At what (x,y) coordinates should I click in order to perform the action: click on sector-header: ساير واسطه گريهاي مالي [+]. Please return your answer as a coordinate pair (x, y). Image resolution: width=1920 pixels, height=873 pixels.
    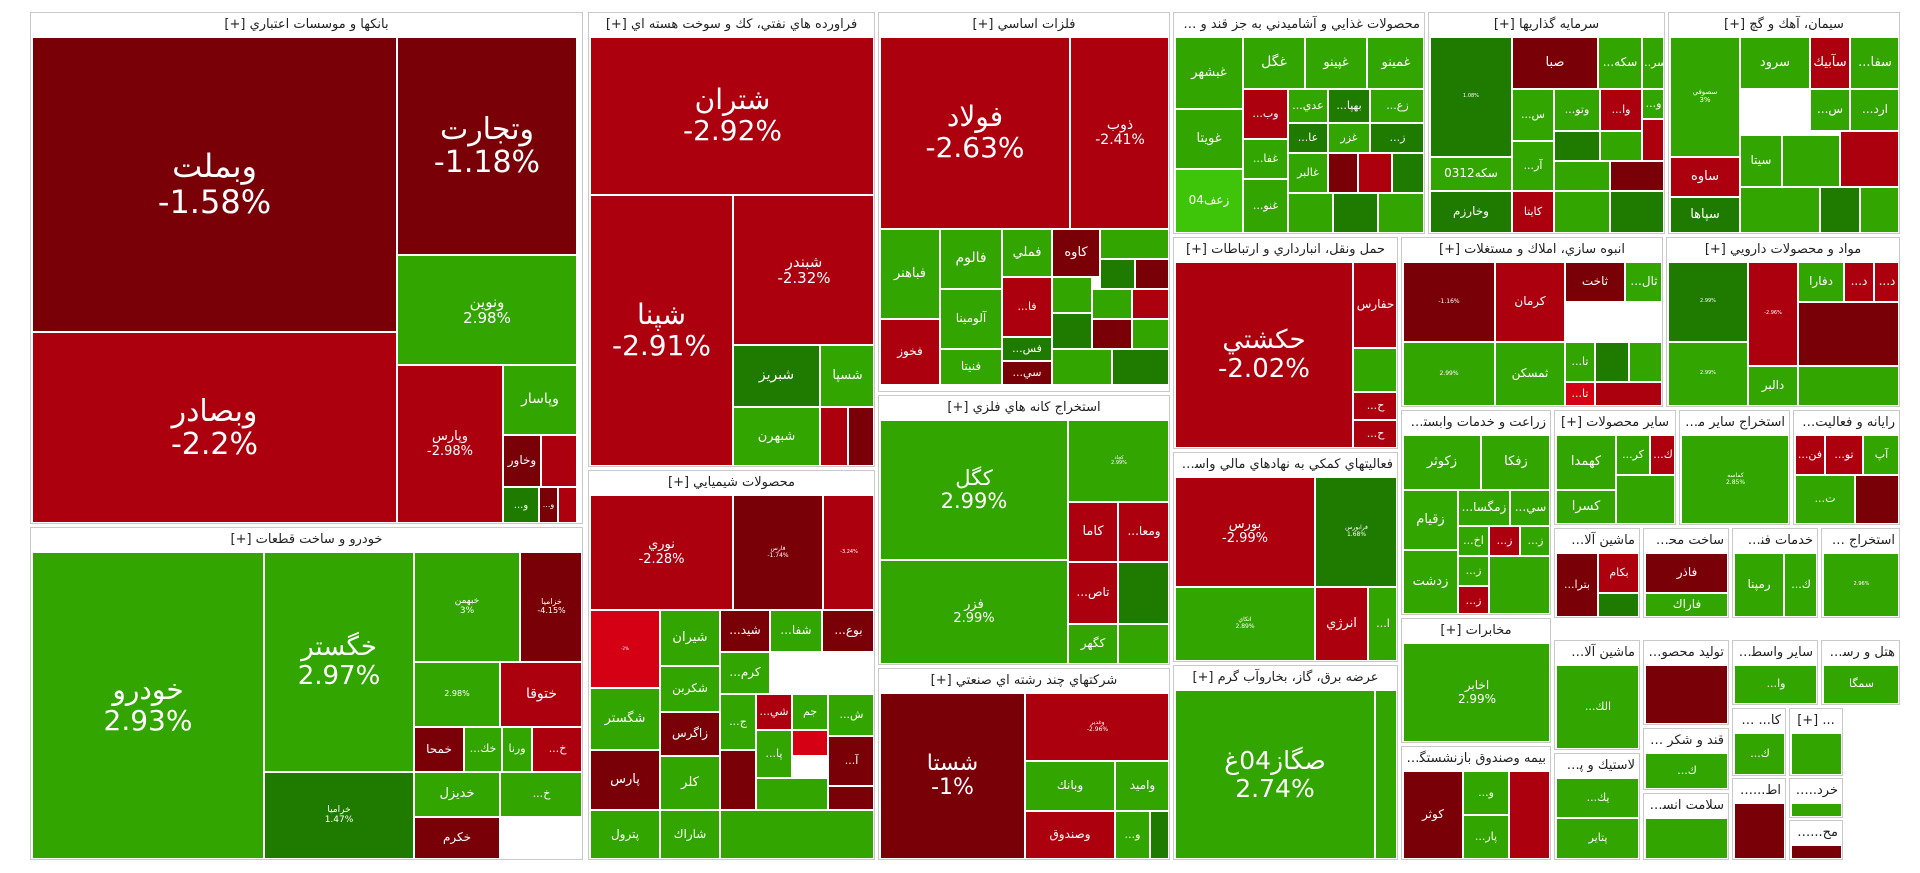
    Looking at the image, I should click on (1775, 653).